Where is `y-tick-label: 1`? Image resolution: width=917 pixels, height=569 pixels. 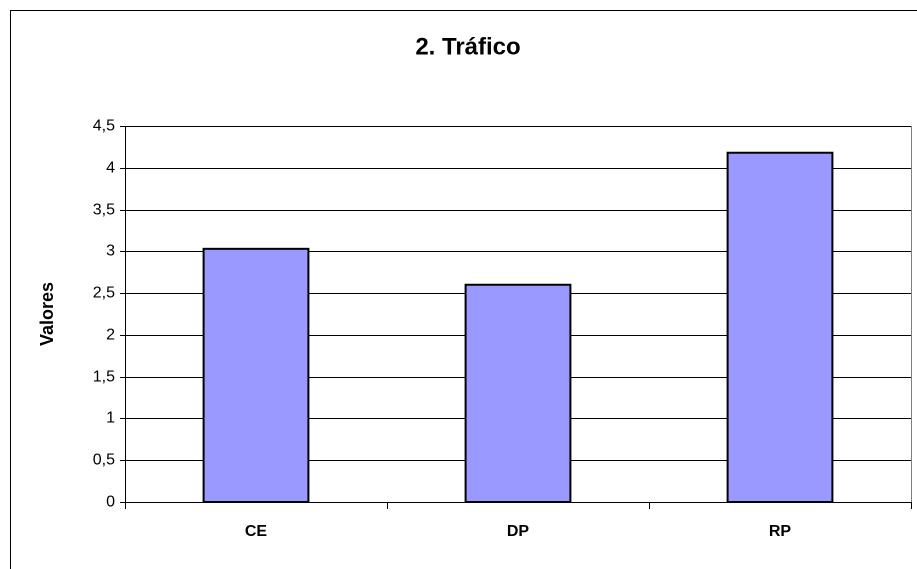 y-tick-label: 1 is located at coordinates (110, 418).